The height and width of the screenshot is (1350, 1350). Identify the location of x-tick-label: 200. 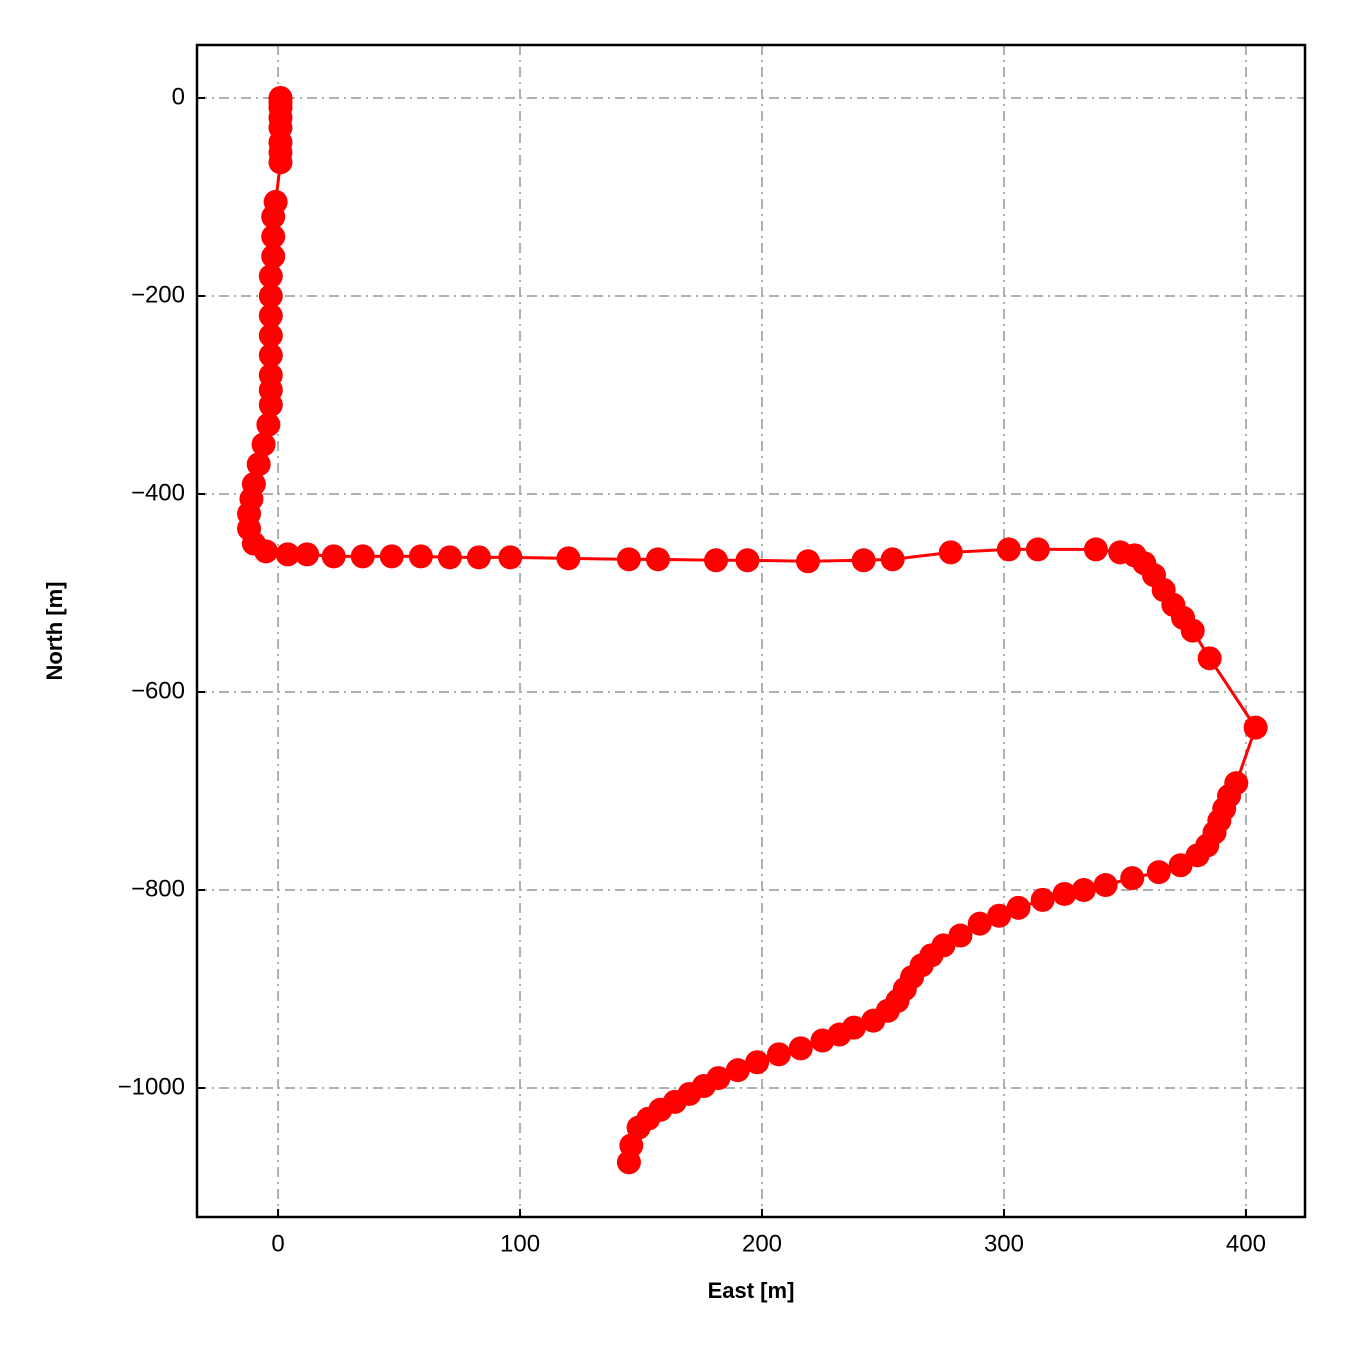
(762, 1243).